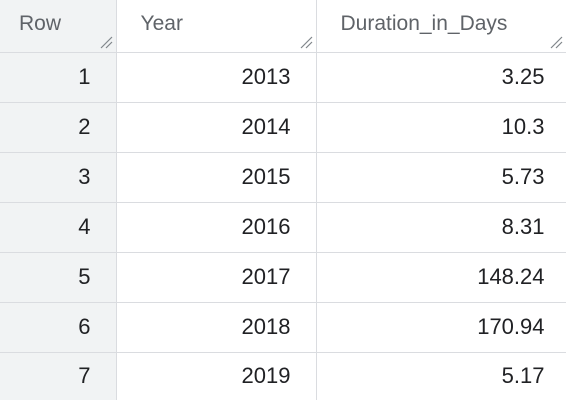 The width and height of the screenshot is (566, 402). What do you see at coordinates (216, 277) in the screenshot?
I see `year-cell: 2017` at bounding box center [216, 277].